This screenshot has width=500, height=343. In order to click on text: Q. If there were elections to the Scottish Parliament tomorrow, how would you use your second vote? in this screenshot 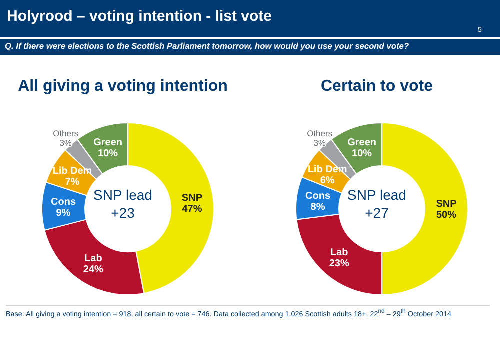, I will do `click(207, 46)`.